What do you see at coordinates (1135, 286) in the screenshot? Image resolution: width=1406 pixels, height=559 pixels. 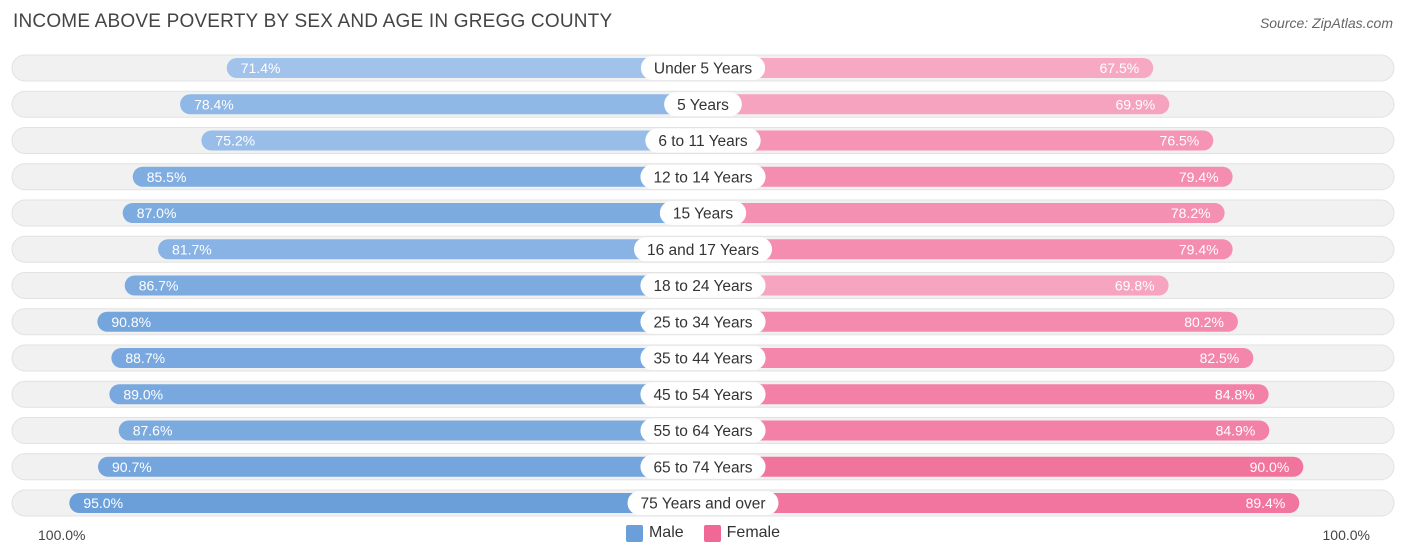 I see `bar-label-female: 69.8%` at bounding box center [1135, 286].